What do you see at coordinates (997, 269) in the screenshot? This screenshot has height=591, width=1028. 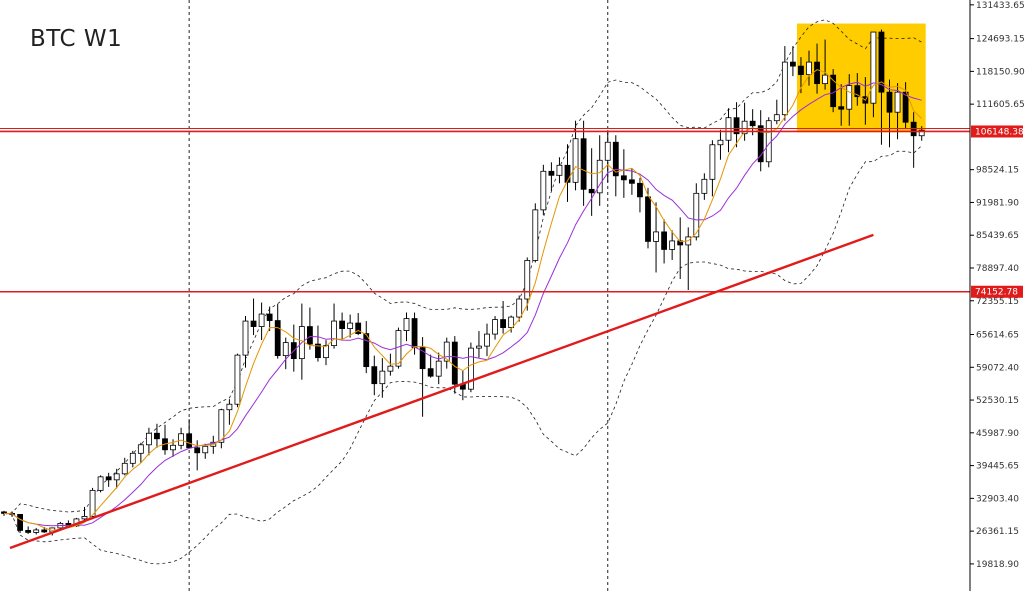 I see `axis-tick-label: 78897.40` at bounding box center [997, 269].